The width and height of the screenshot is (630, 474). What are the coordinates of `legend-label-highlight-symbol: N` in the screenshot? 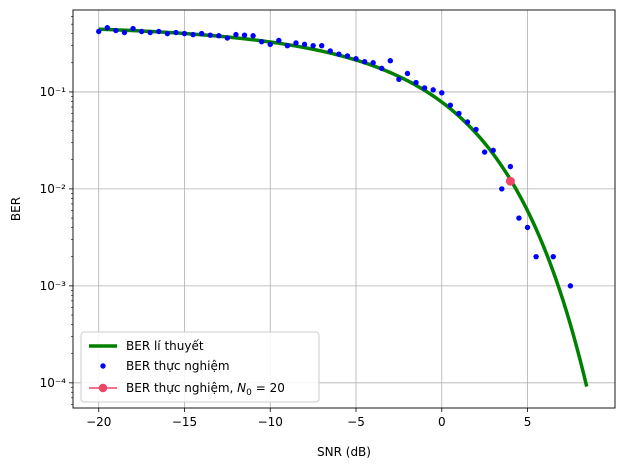 It's located at (241, 388).